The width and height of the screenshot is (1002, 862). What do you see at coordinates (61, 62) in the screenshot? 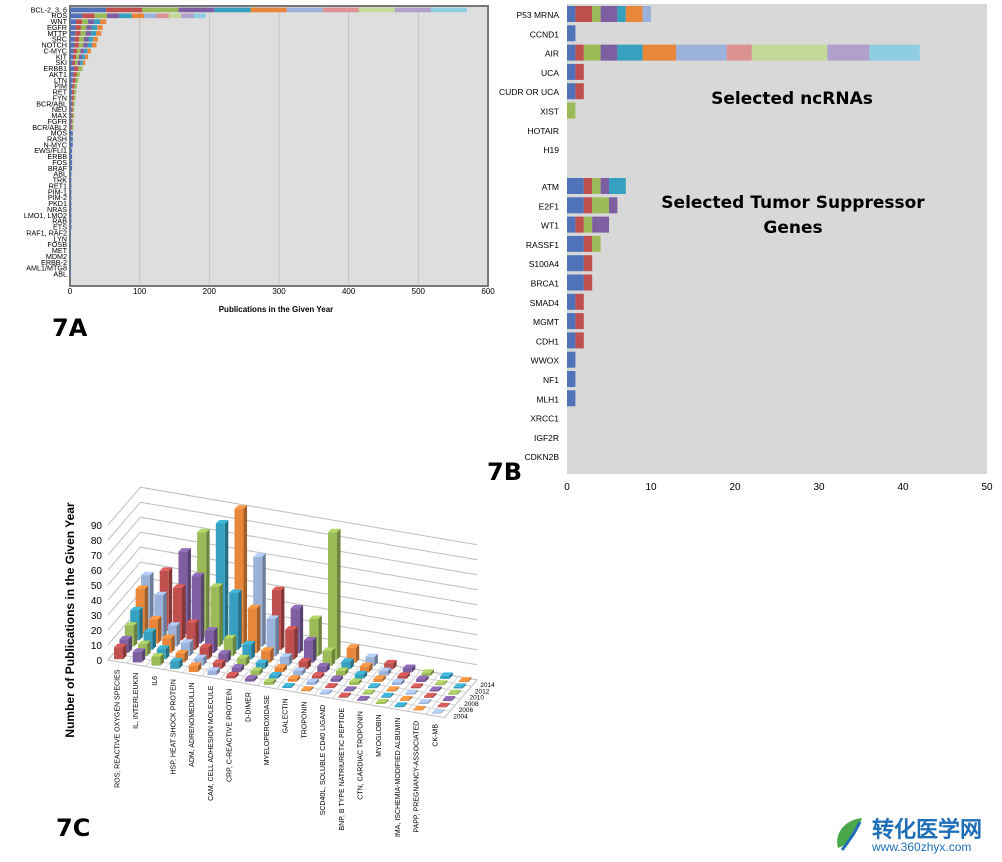
I see `chart-7a-category-label: SKI` at bounding box center [61, 62].